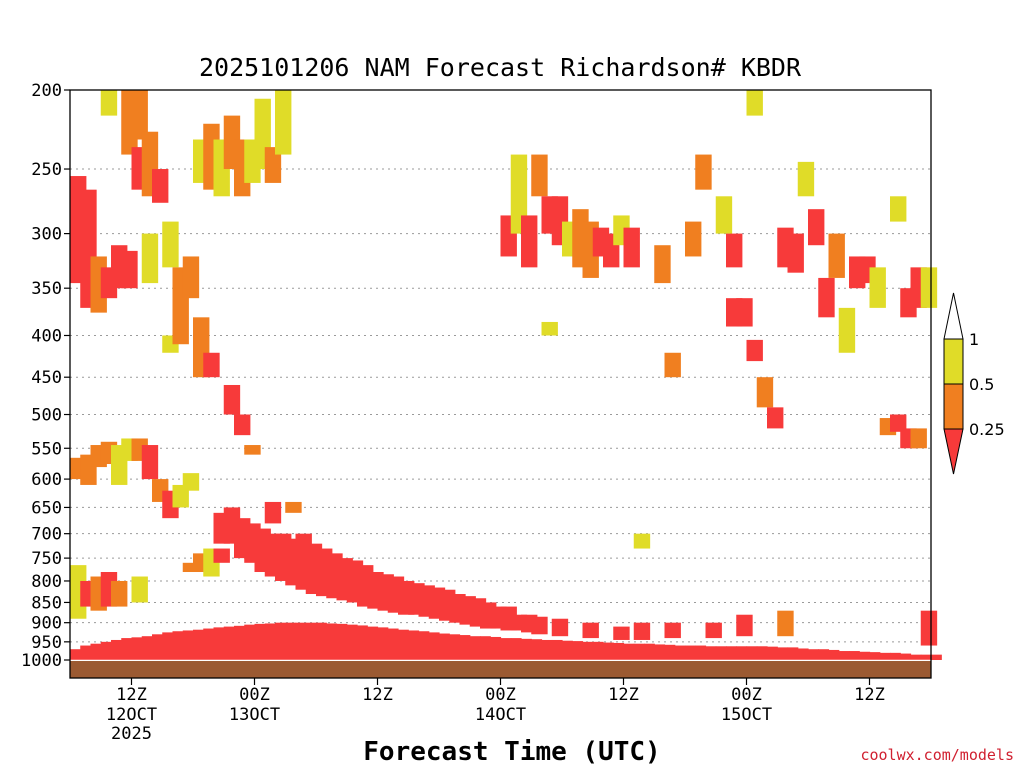 The image size is (1024, 768). What do you see at coordinates (131, 734) in the screenshot?
I see `x-tick-year: 2025` at bounding box center [131, 734].